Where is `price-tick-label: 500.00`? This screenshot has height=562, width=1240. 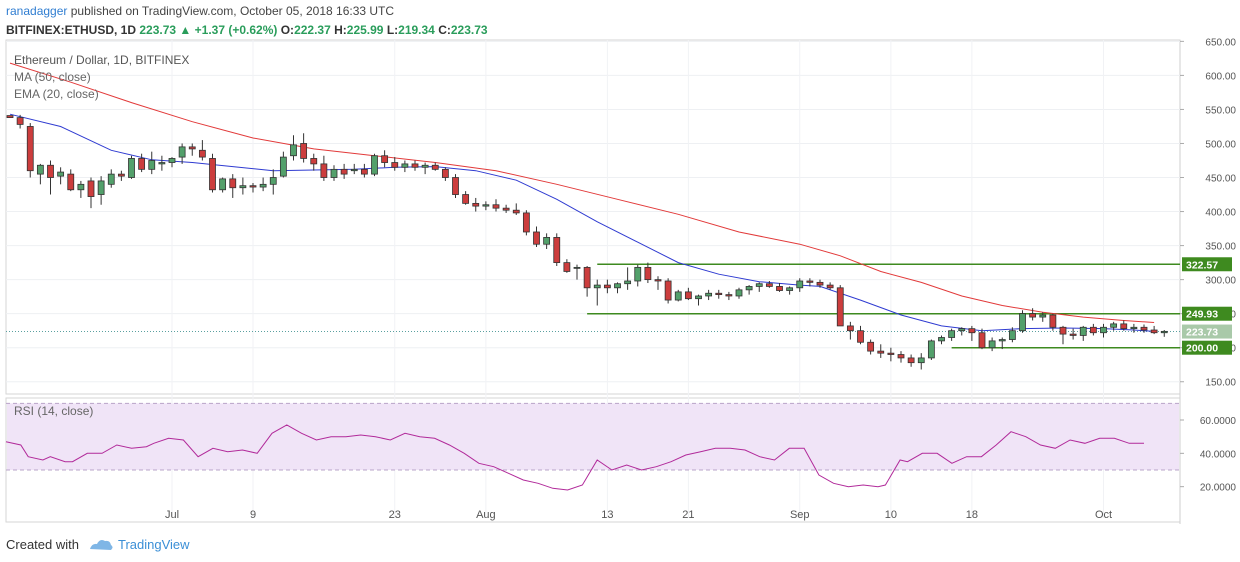 price-tick-label: 500.00 is located at coordinates (1220, 144).